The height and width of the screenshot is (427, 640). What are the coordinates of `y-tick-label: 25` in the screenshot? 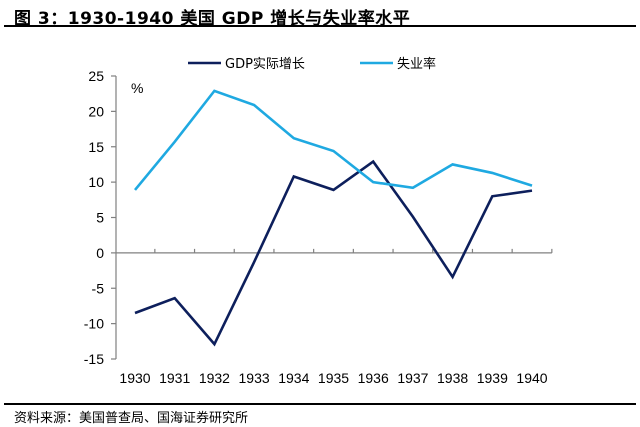 It's located at (96, 76).